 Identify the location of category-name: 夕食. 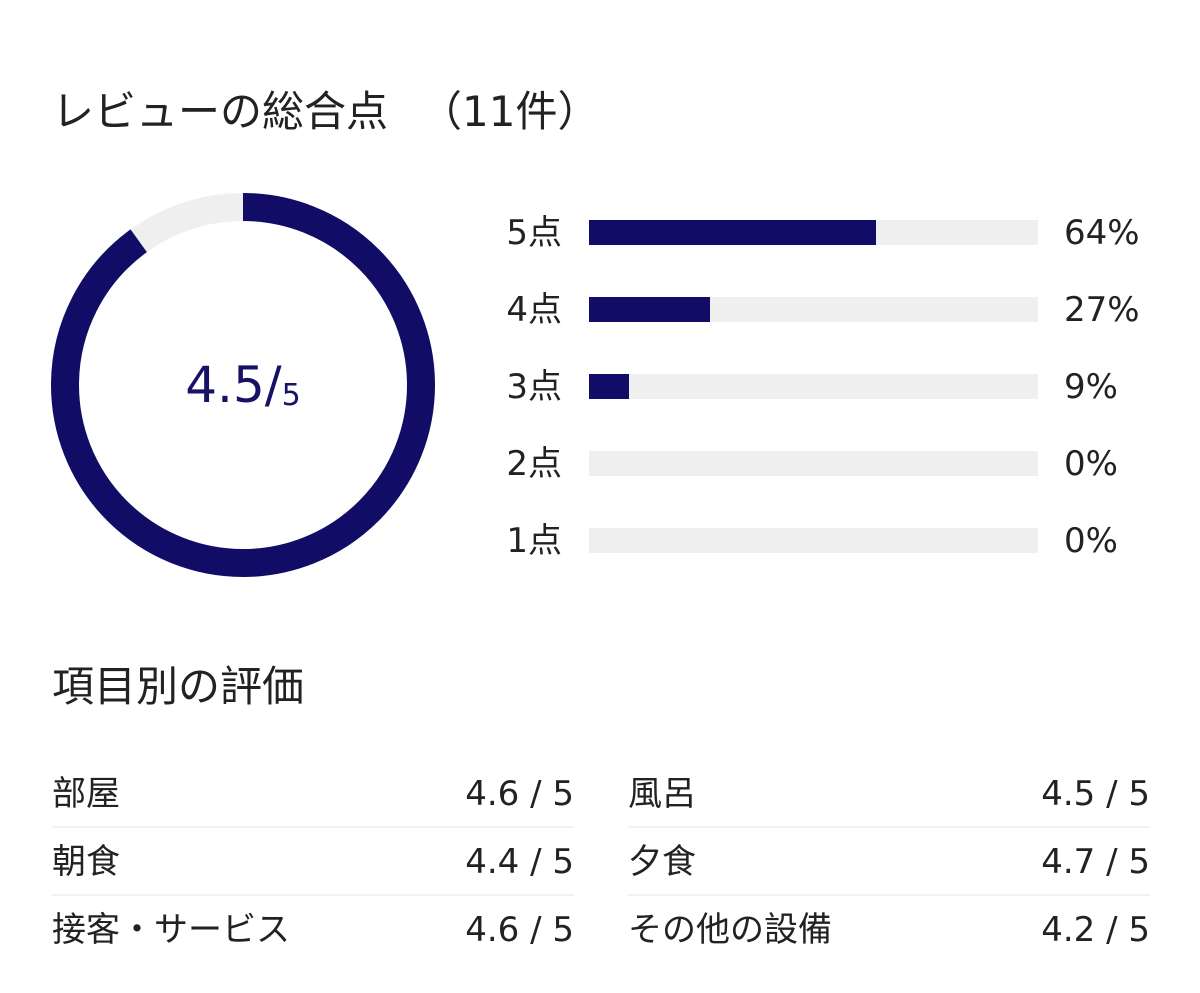
(662, 862).